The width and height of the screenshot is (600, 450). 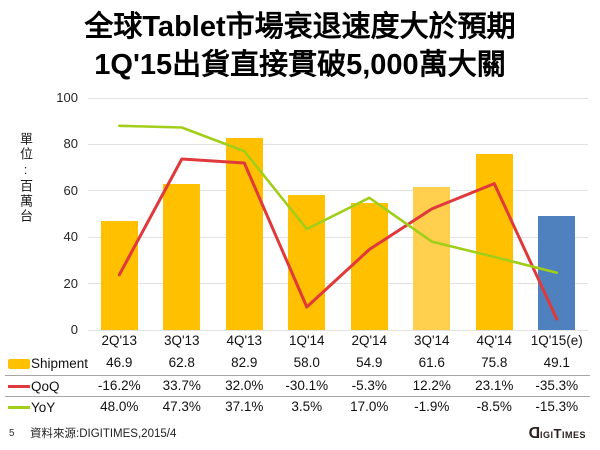 I want to click on value-cell: 82.9, so click(x=244, y=362).